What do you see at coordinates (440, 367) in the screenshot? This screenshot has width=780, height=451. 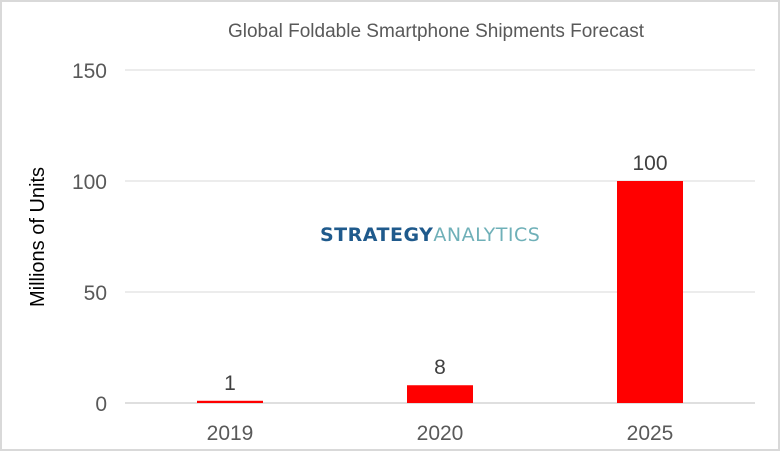 I see `data-label-2020: 8` at bounding box center [440, 367].